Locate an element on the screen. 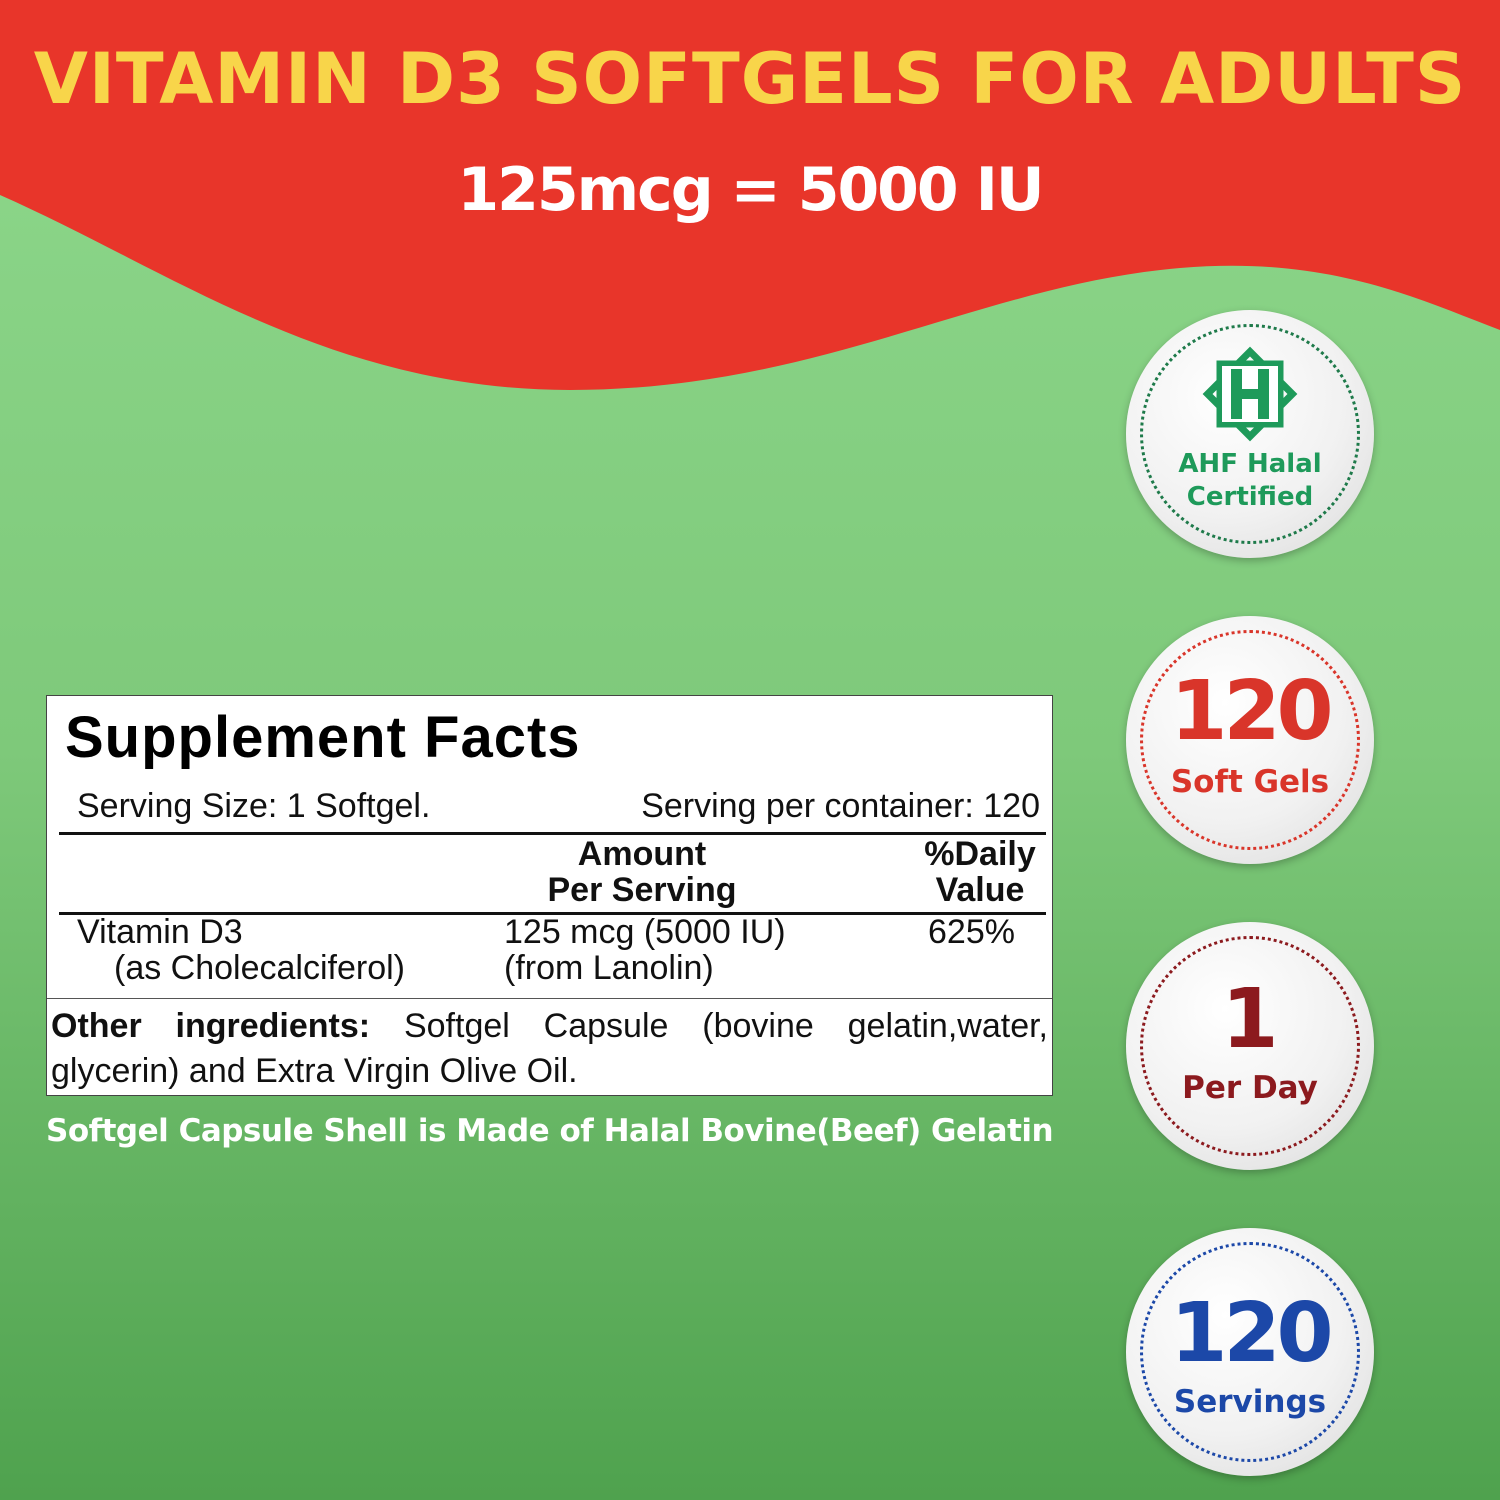 This screenshot has width=1500, height=1500. headline: VITAMIN D3 SOFTGELS FOR ADULTS is located at coordinates (750, 79).